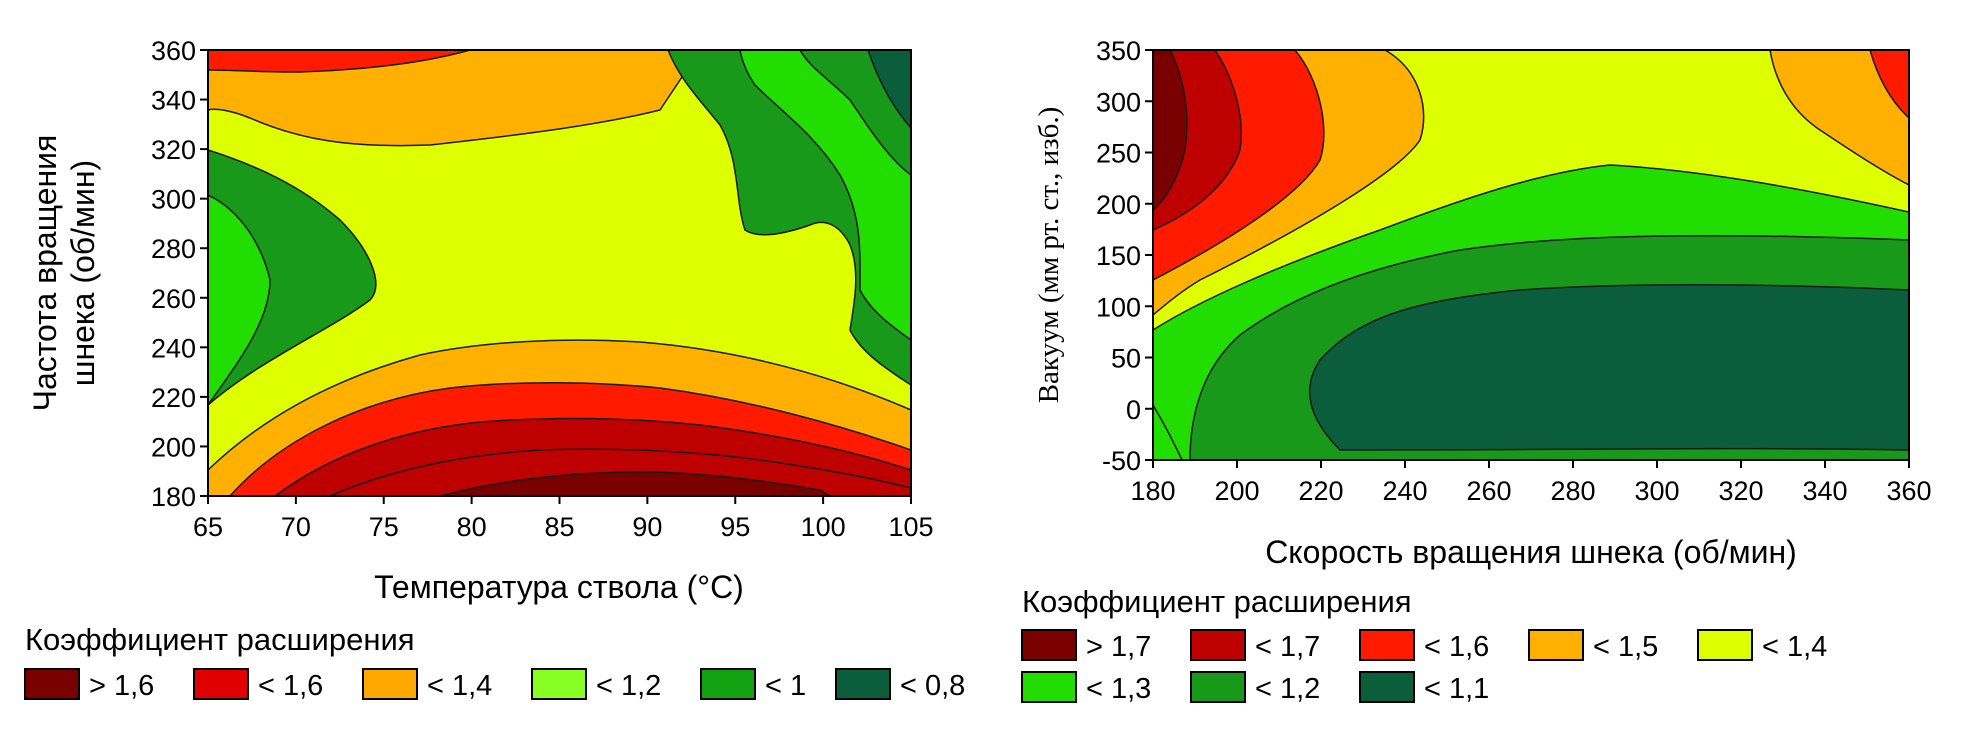 This screenshot has height=729, width=1965. I want to click on legend-right-title: Коэффициент расширения, so click(1217, 601).